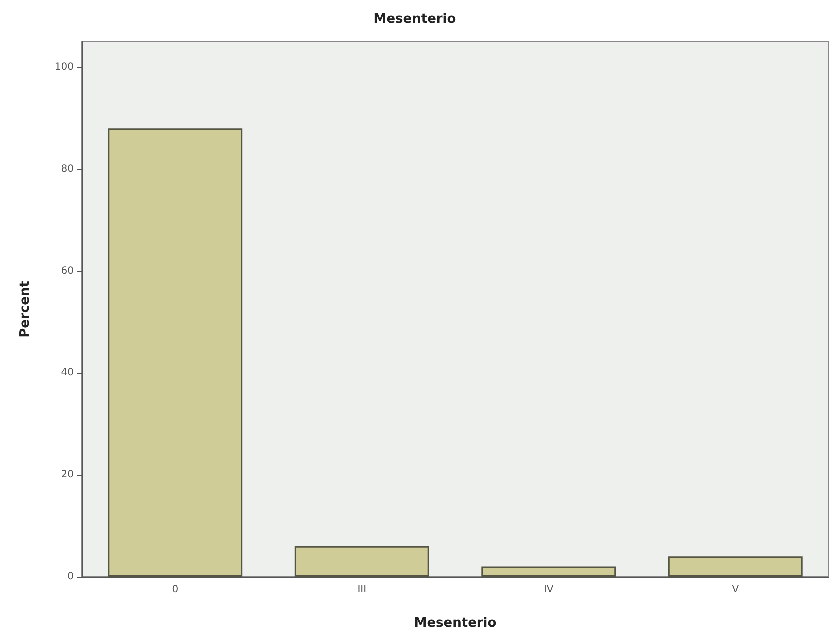  Describe the element at coordinates (67, 271) in the screenshot. I see `y-tick-label: 60` at that location.